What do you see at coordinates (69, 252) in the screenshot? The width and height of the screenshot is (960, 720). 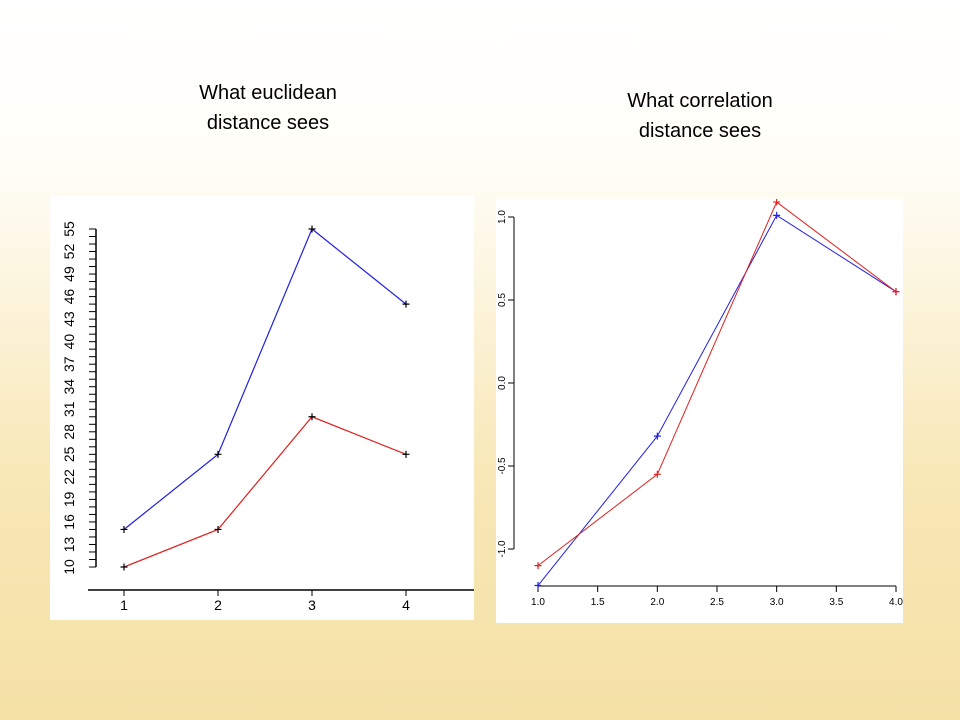 I see `y-tick-label: 52` at bounding box center [69, 252].